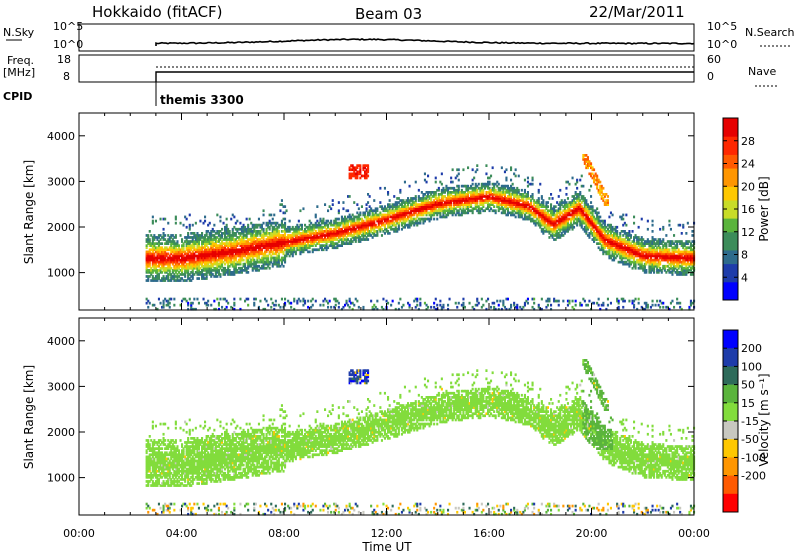 The width and height of the screenshot is (800, 558). Describe the element at coordinates (637, 12) in the screenshot. I see `date-title: 22/Mar/2011` at that location.